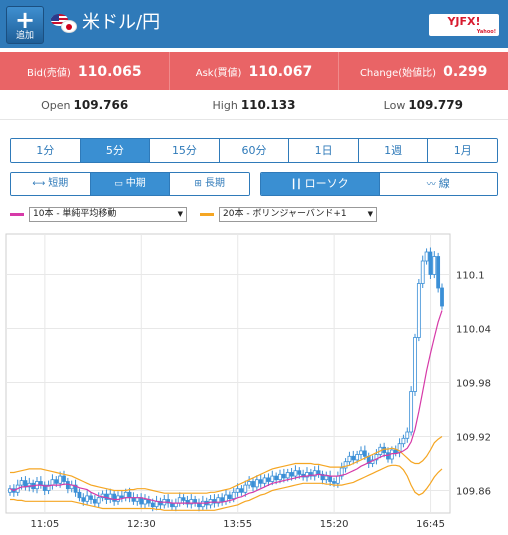 Image resolution: width=508 pixels, height=535 pixels. I want to click on high-stat: High 110.133, so click(253, 104).